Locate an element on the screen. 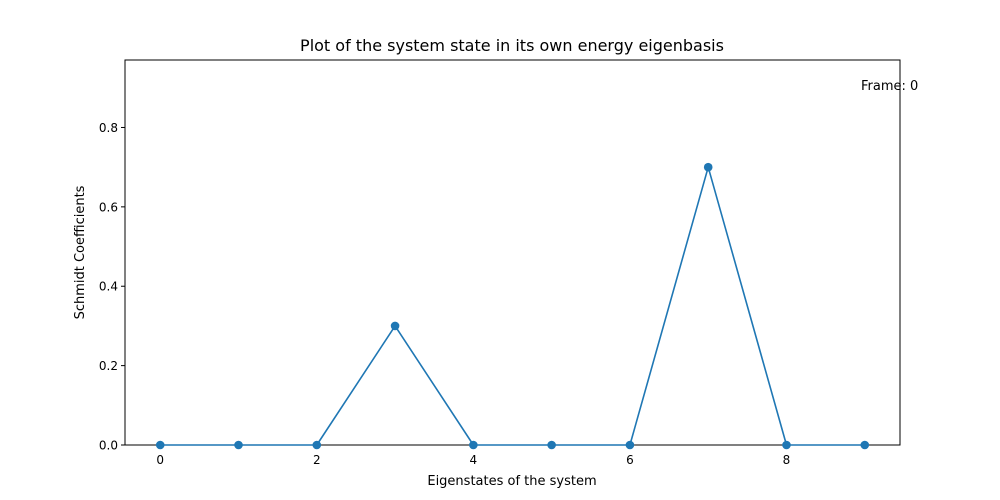 The image size is (1000, 500). x-tick-label-4: 4 is located at coordinates (474, 460).